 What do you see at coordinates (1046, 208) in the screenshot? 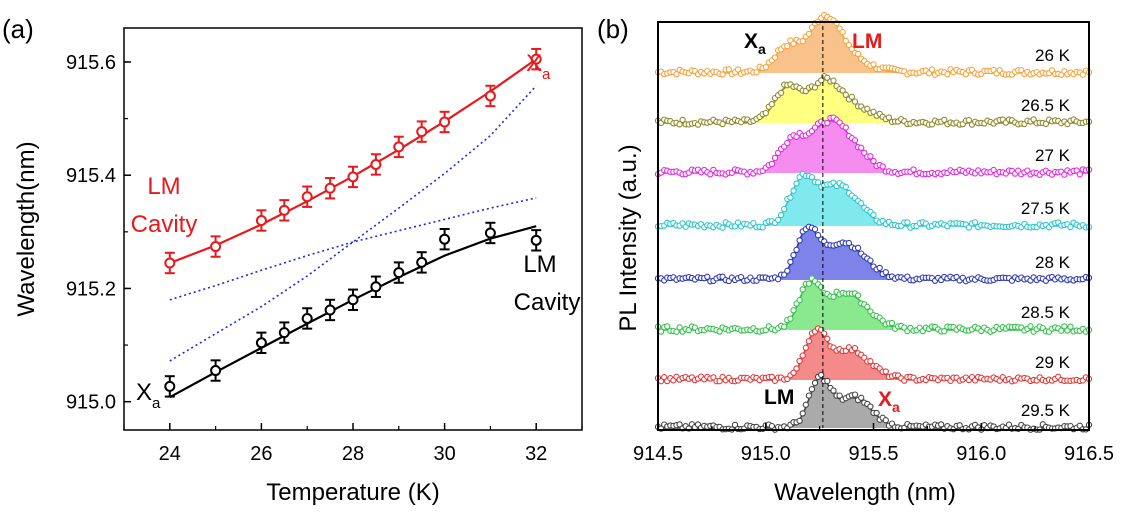
I see `temperature-label: 27.5 K` at bounding box center [1046, 208].